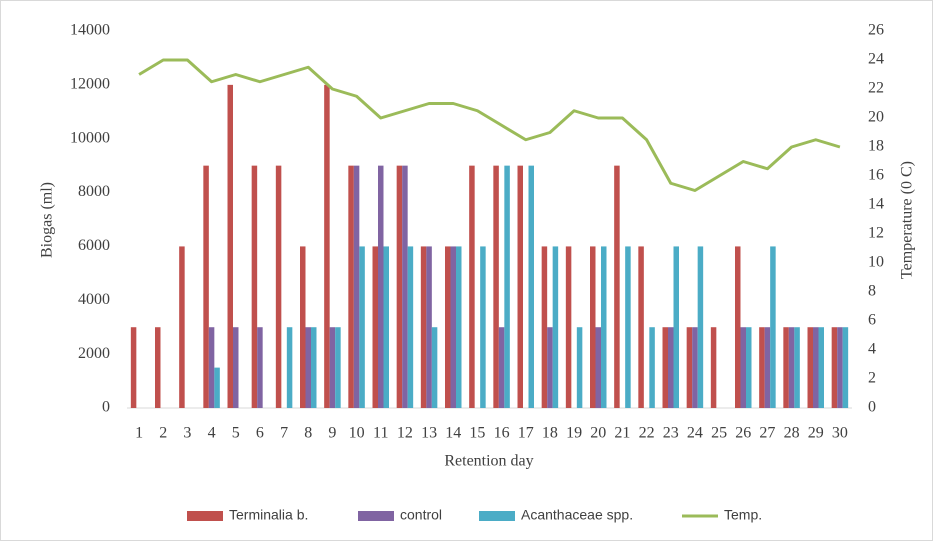  Describe the element at coordinates (90, 84) in the screenshot. I see `y-tick-label: 12000` at that location.